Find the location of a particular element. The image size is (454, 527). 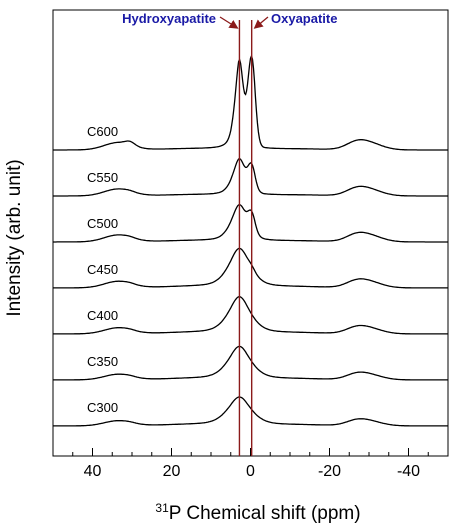

series-label-c600: C600 is located at coordinates (102, 131).